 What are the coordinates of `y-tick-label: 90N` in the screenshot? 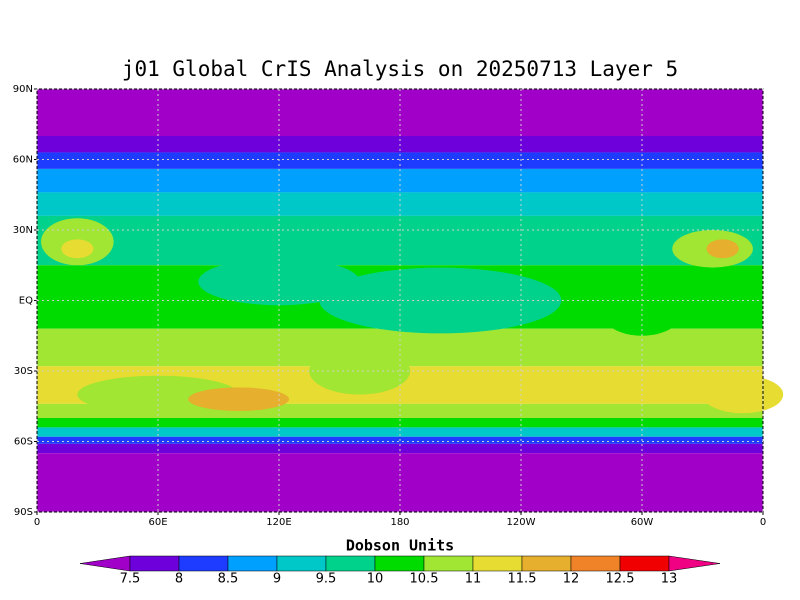 It's located at (23, 89).